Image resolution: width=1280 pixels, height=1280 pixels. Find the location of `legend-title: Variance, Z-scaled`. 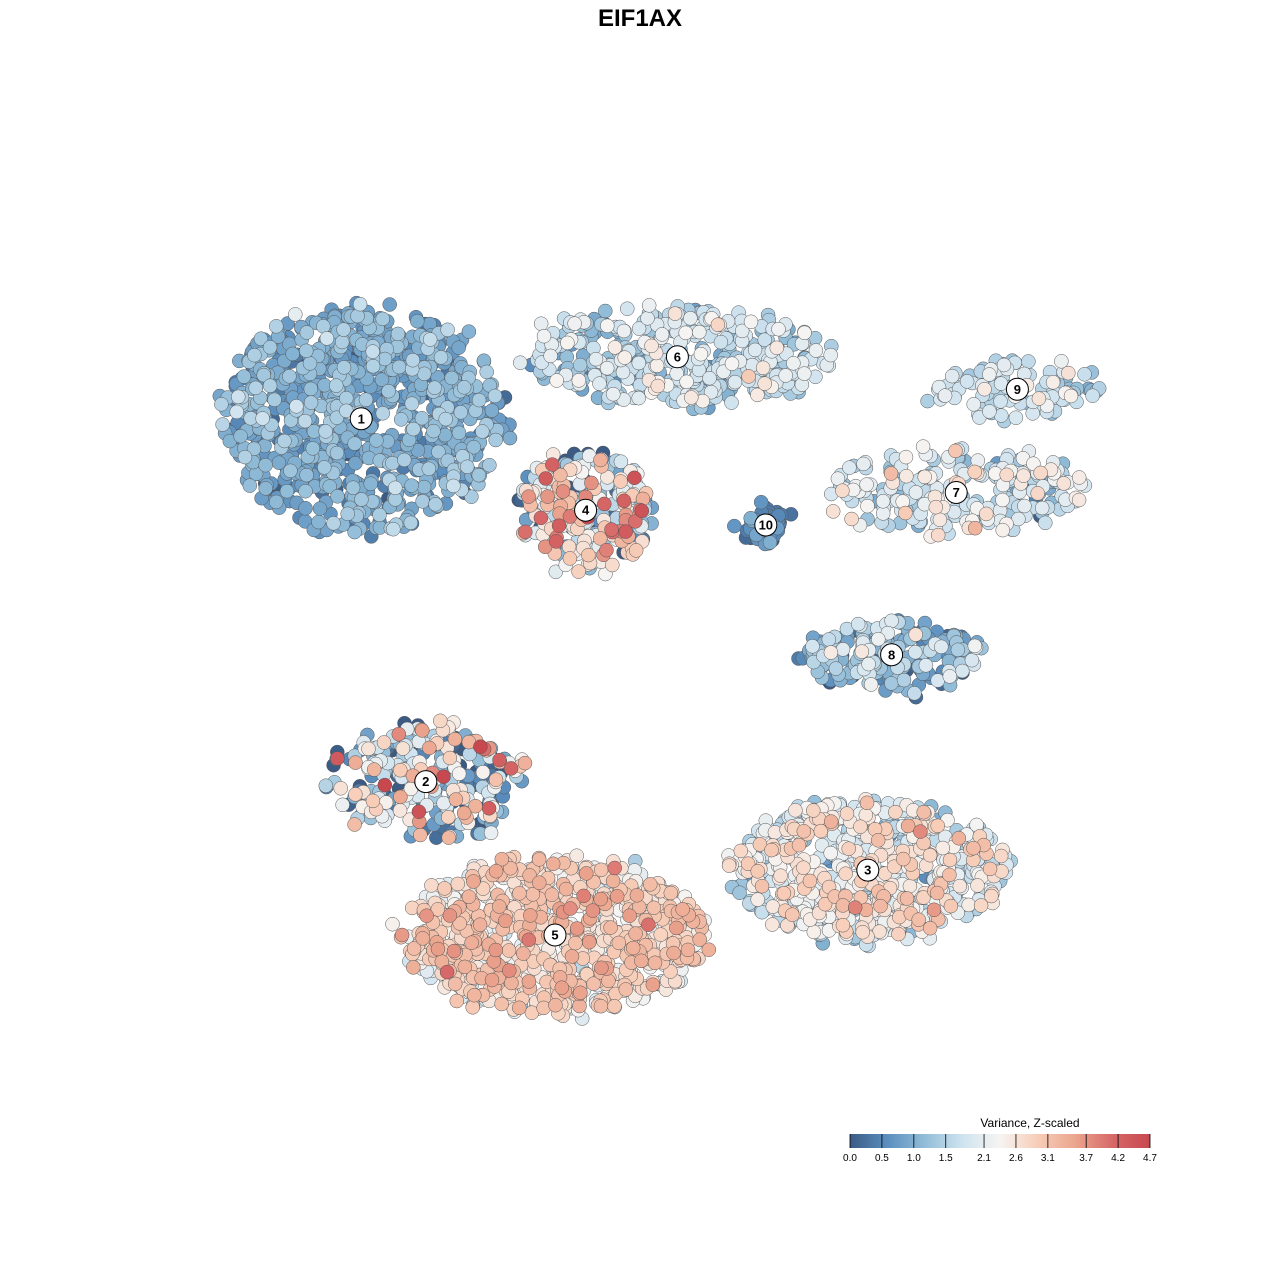

legend-title: Variance, Z-scaled is located at coordinates (1029, 1123).